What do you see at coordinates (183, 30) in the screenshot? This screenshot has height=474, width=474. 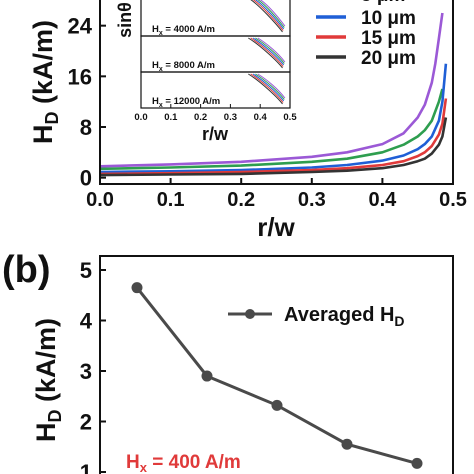 I see `inset-panel-label-1: Hx = 4000 A/m` at bounding box center [183, 30].